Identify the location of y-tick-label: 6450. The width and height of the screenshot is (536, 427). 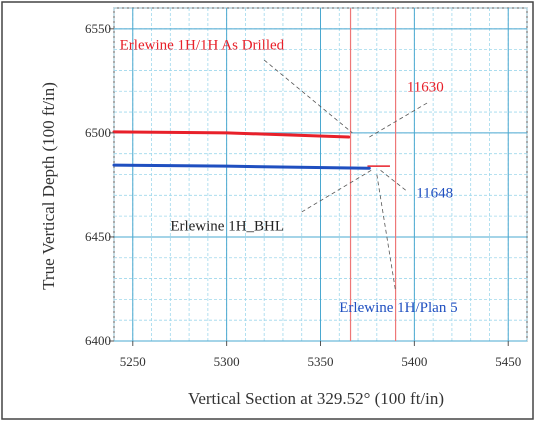
(98, 236).